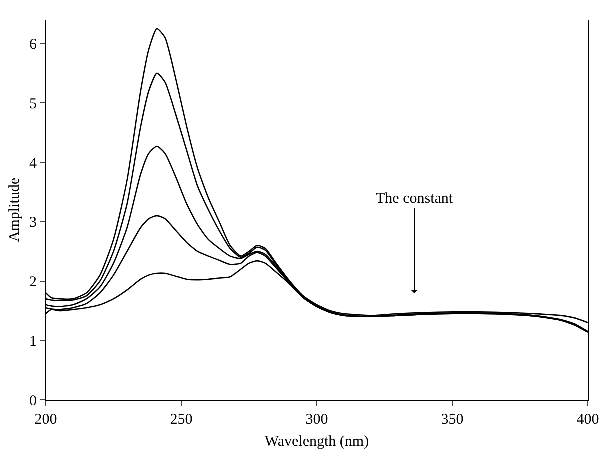 This screenshot has width=608, height=466. What do you see at coordinates (46, 420) in the screenshot?
I see `x-tick-label: 200` at bounding box center [46, 420].